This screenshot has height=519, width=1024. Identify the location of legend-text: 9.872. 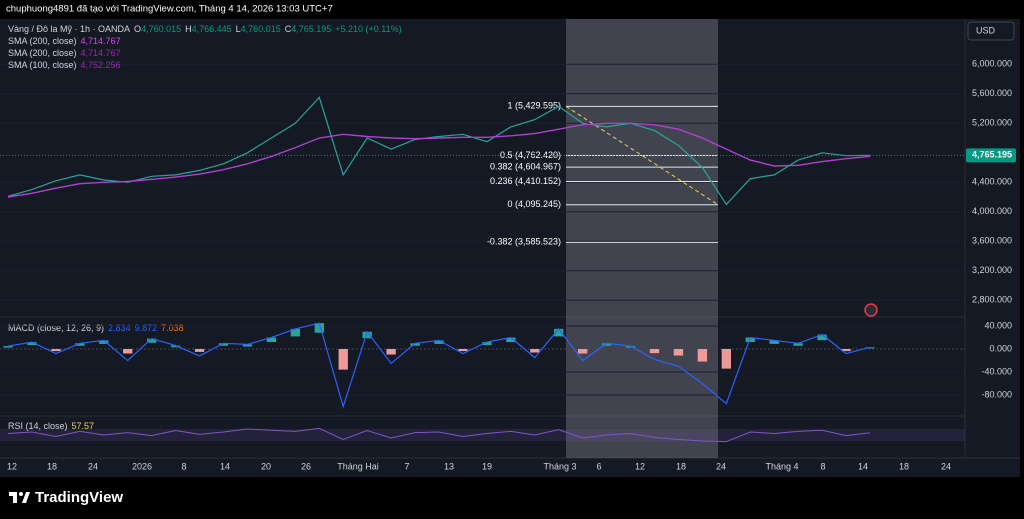
(146, 328).